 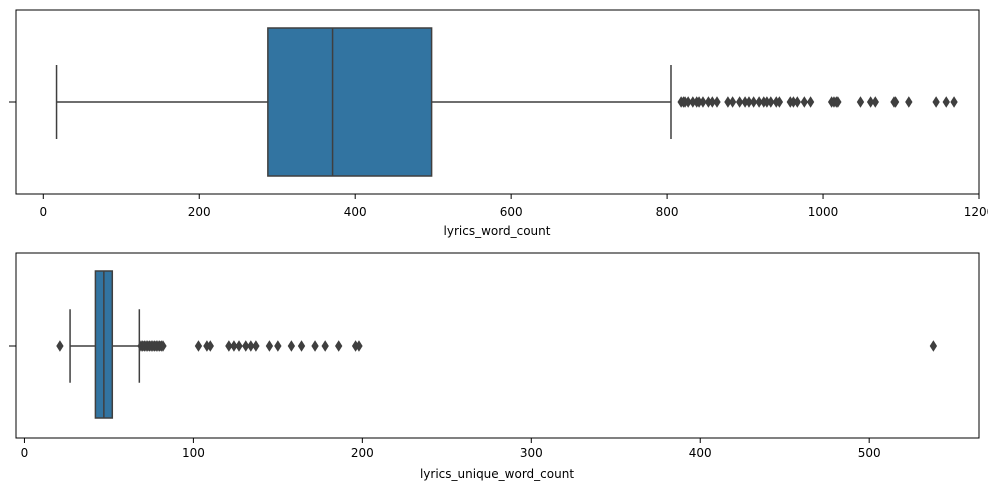 What do you see at coordinates (451, 449) in the screenshot?
I see `x-axis-ticks: 0 100 200 300 400 500` at bounding box center [451, 449].